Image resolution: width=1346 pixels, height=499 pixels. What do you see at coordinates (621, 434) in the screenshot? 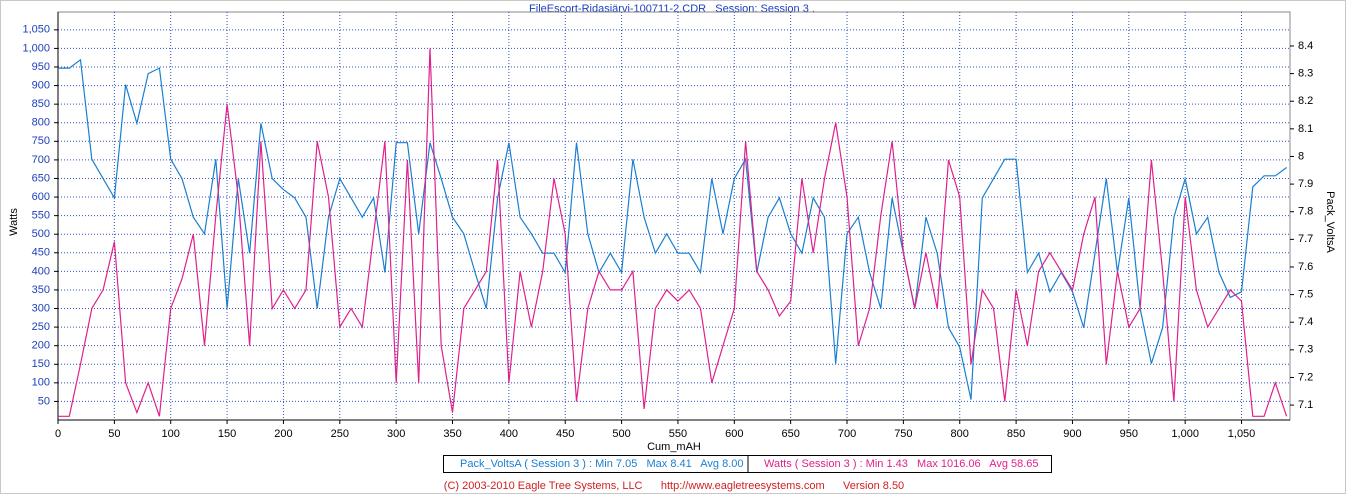
I see `x-tick-label: 500` at bounding box center [621, 434].